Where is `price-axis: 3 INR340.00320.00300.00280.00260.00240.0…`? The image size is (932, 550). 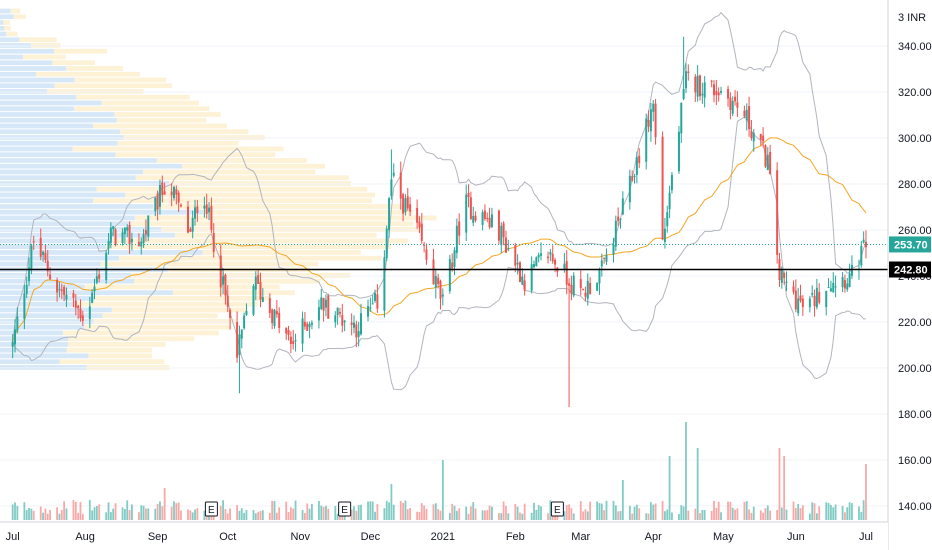 price-axis: 3 INR340.00320.00300.00280.00260.00240.0… is located at coordinates (909, 275).